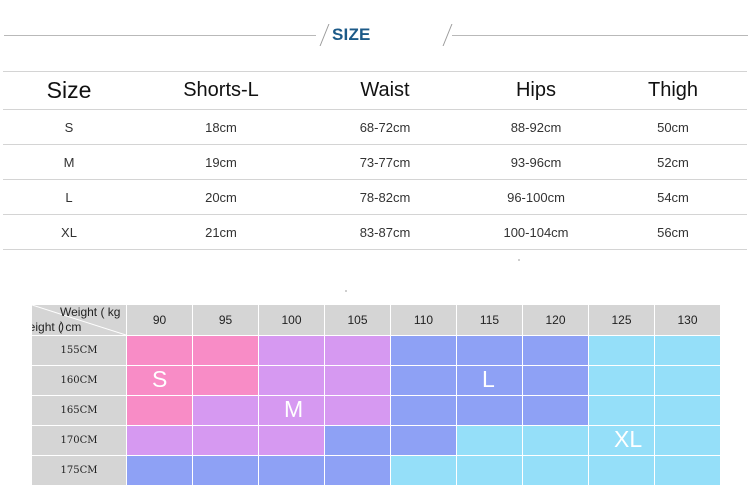 This screenshot has height=490, width=750. I want to click on table-cell: 20cm, so click(221, 197).